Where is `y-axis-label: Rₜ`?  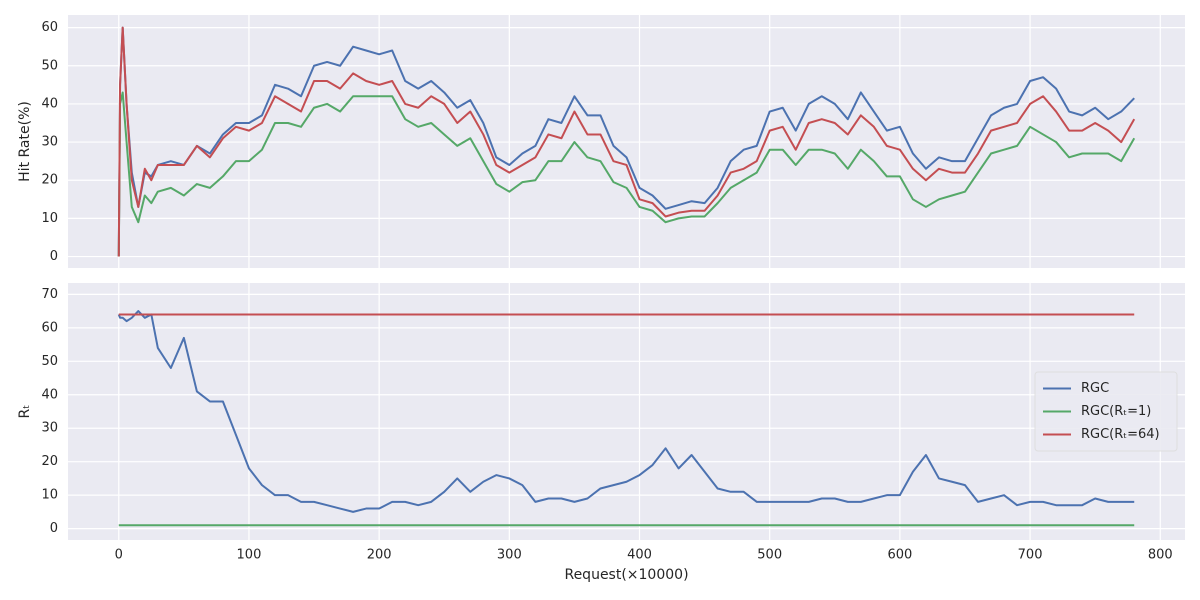 y-axis-label: Rₜ is located at coordinates (25, 412).